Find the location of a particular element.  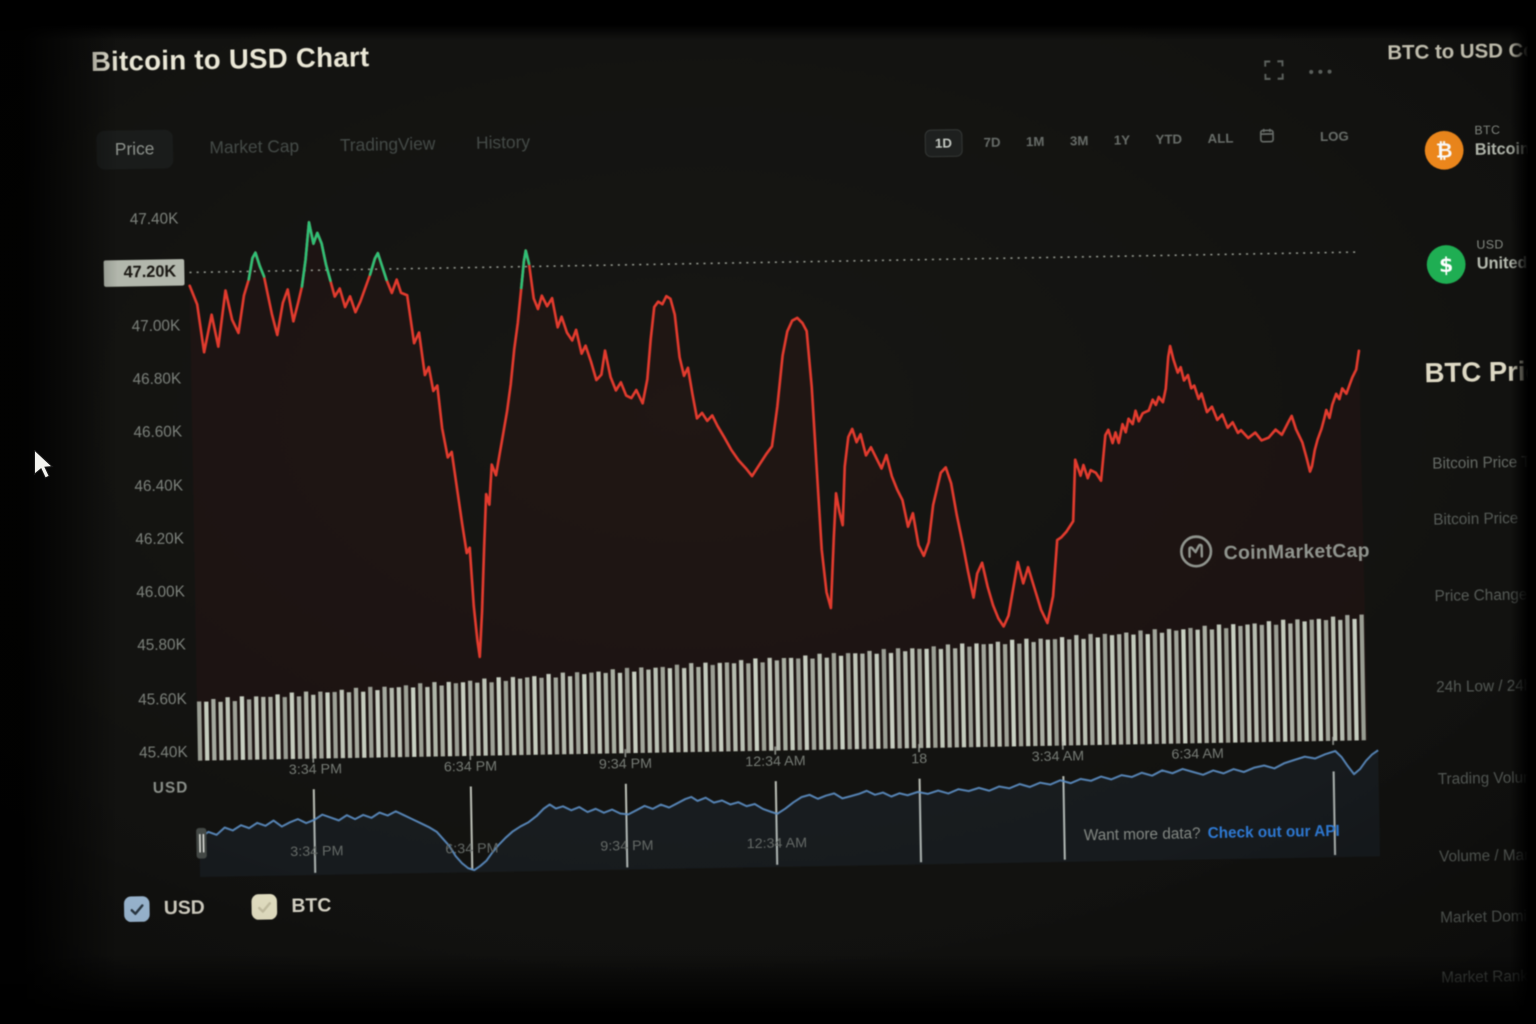

stats-row: Trading Volum is located at coordinates (1486, 778).